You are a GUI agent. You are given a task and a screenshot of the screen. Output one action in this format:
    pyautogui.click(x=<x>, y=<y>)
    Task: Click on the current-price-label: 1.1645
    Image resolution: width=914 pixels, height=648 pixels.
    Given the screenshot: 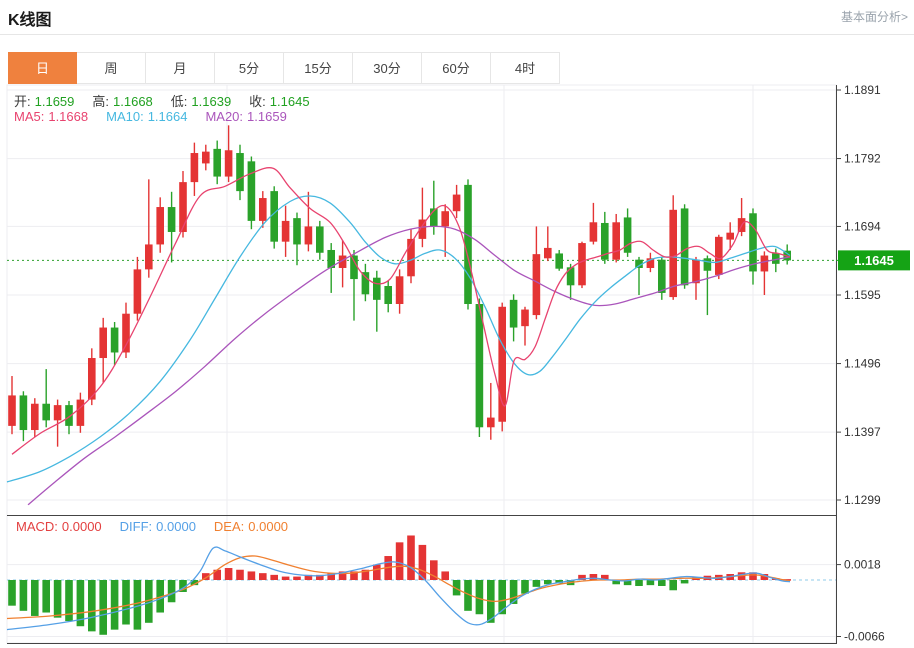 What is the action you would take?
    pyautogui.click(x=874, y=260)
    